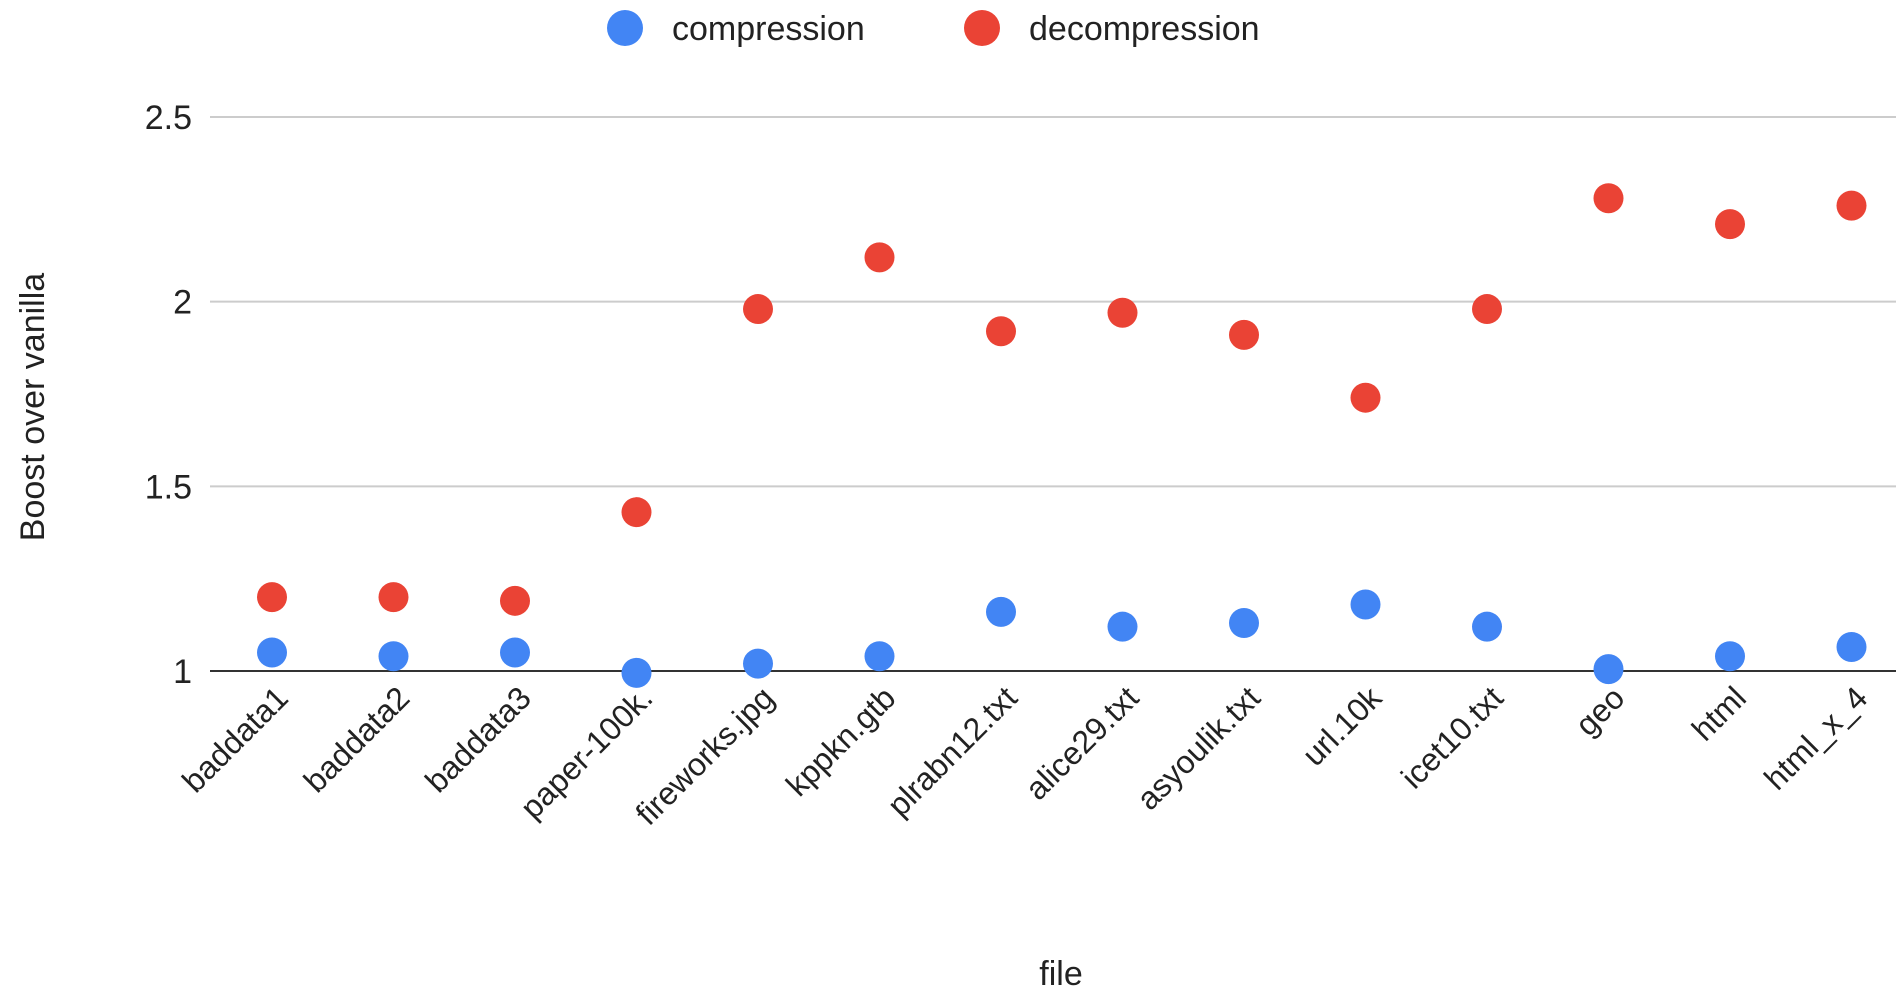 Image resolution: width=1896 pixels, height=995 pixels. What do you see at coordinates (952, 751) in the screenshot?
I see `x-tick-label: plrabn12.txt` at bounding box center [952, 751].